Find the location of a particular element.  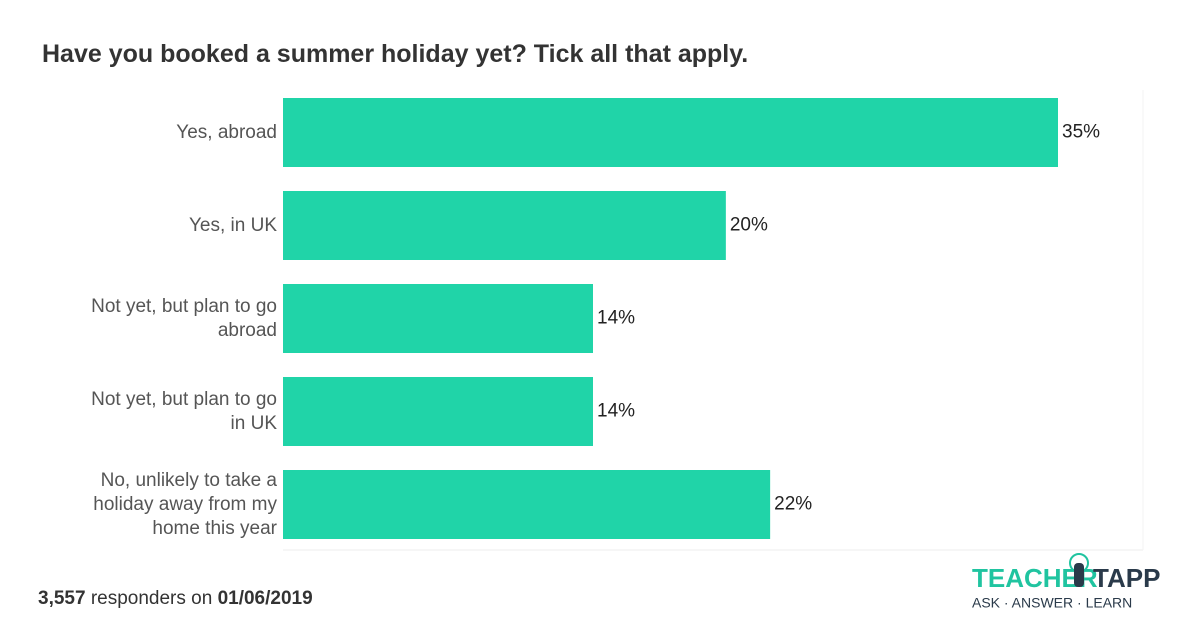

logo-icon is located at coordinates (1079, 575).